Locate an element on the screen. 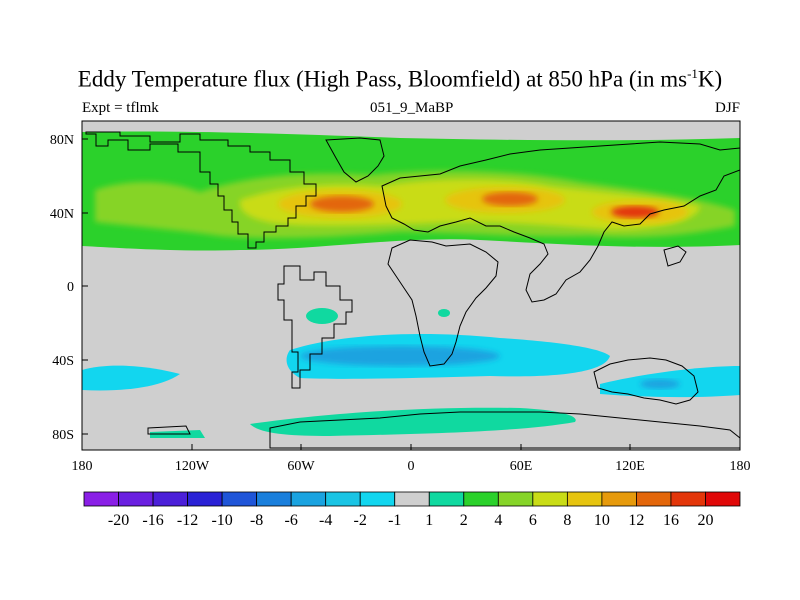 The height and width of the screenshot is (600, 800). colorbar-label: 16 is located at coordinates (671, 520).